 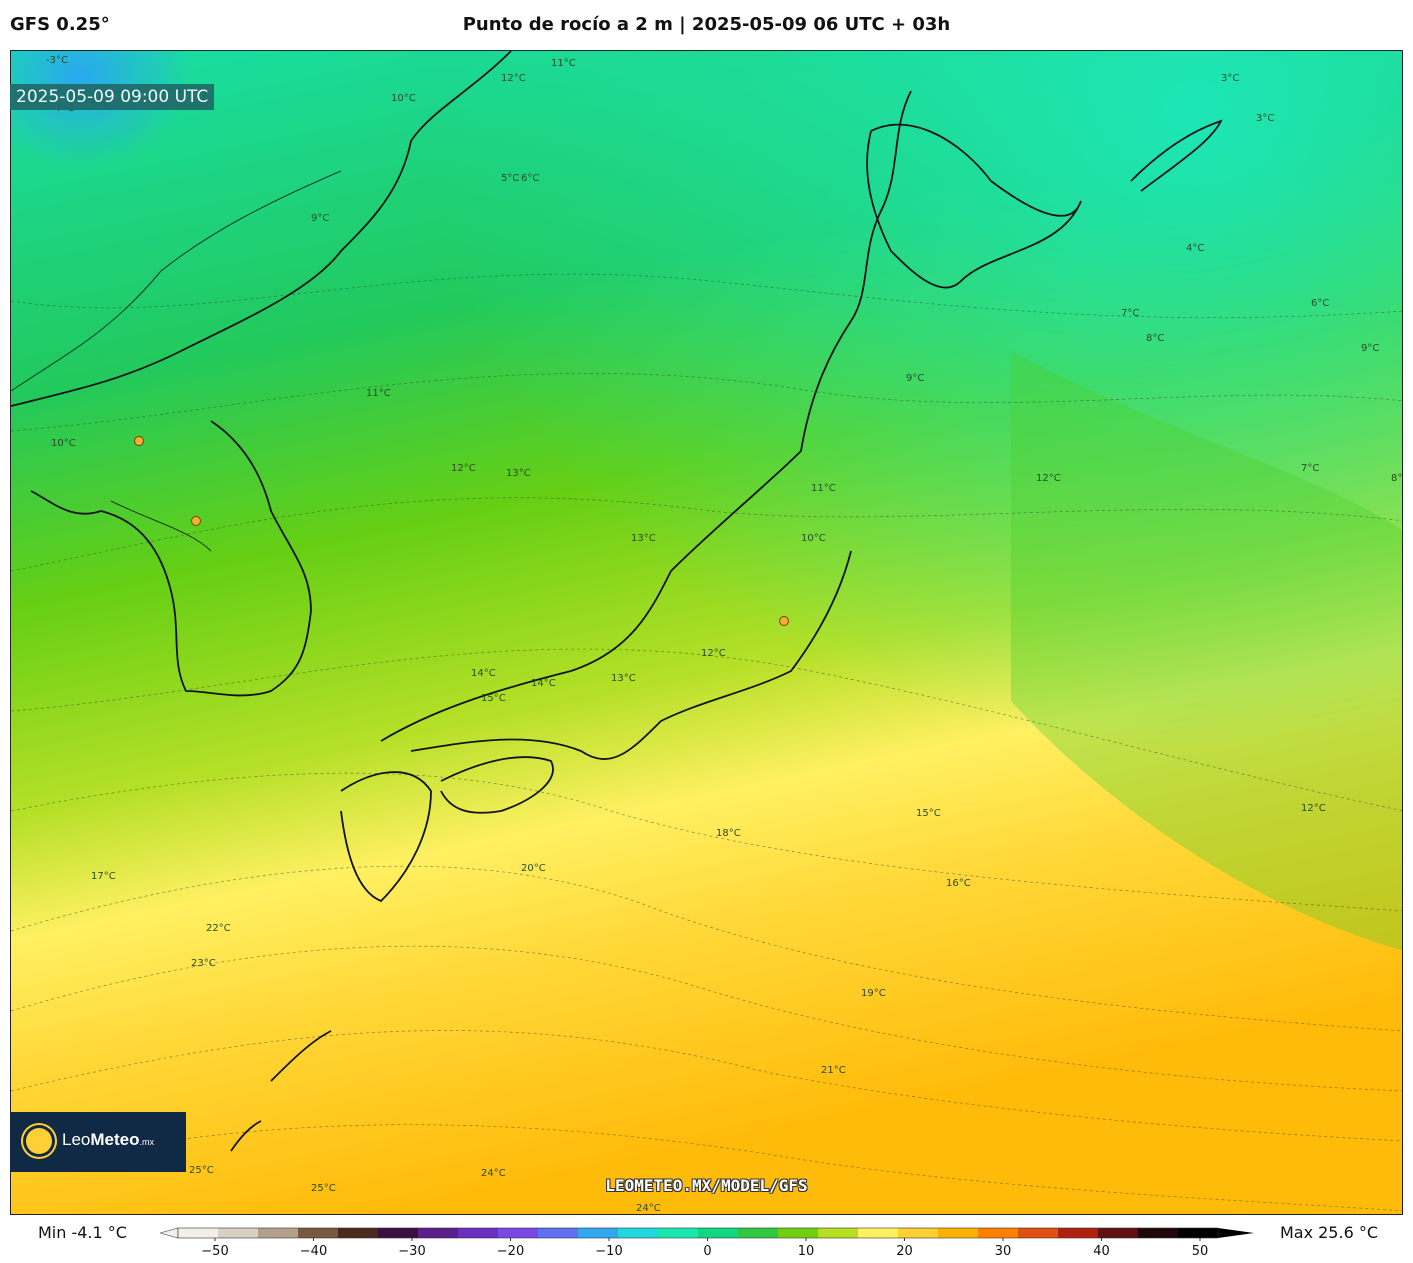 I want to click on colorbar-tick-label: 10, so click(x=806, y=1251).